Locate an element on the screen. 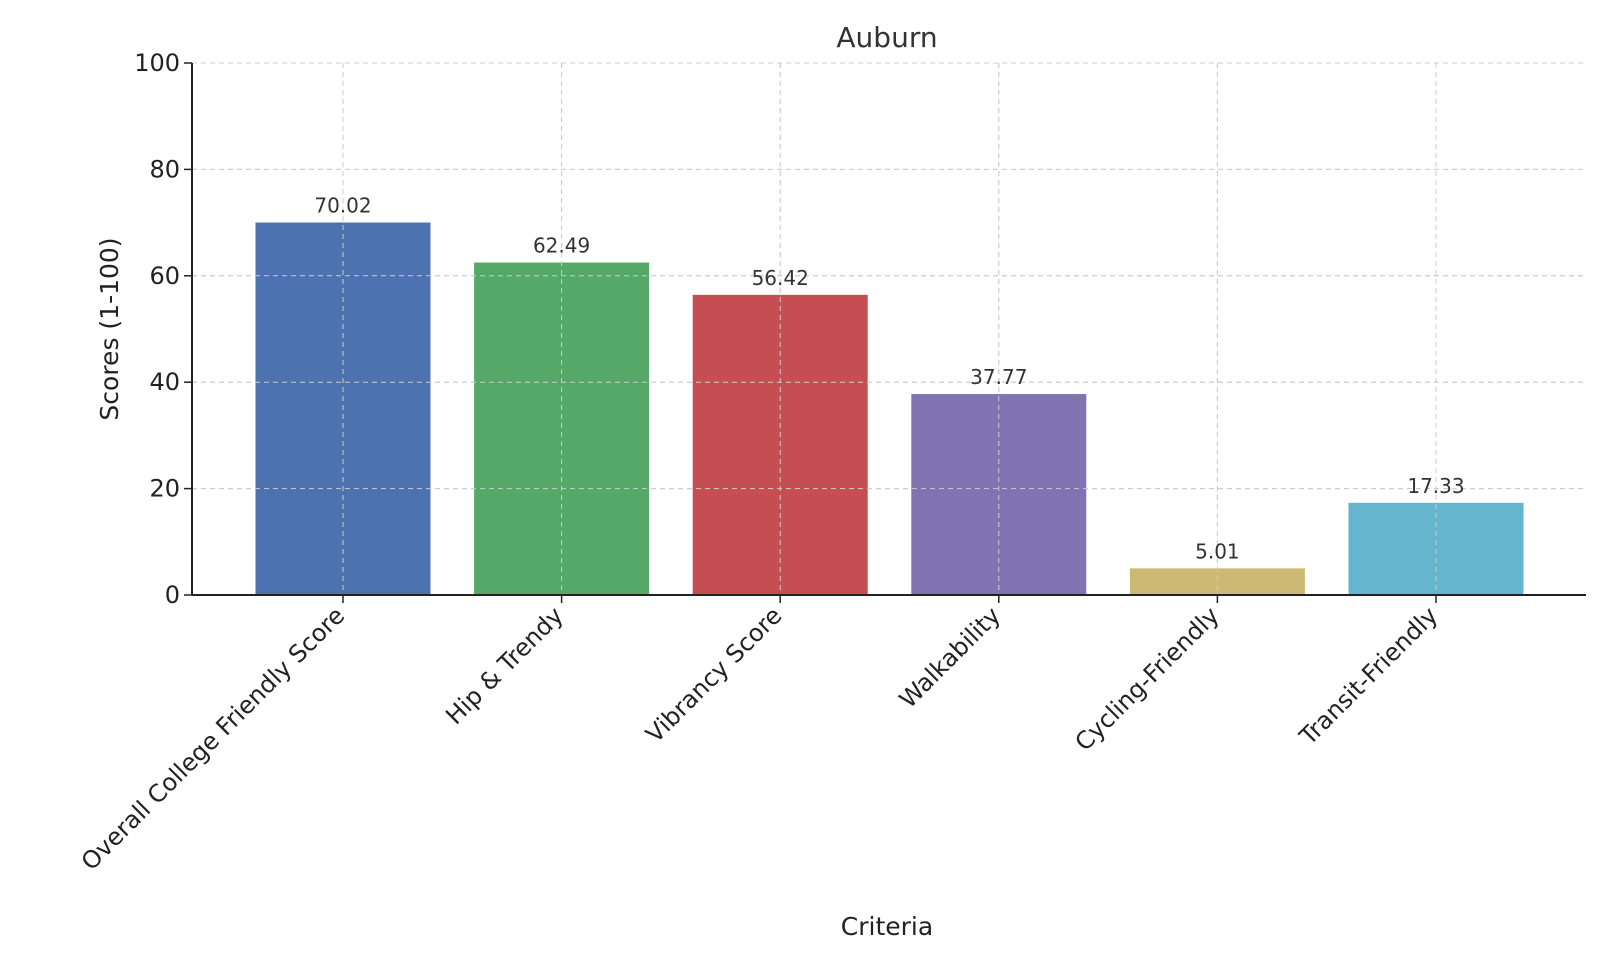 This screenshot has height=960, width=1600. x-tick-label: Overall College Friendly Score is located at coordinates (213, 738).